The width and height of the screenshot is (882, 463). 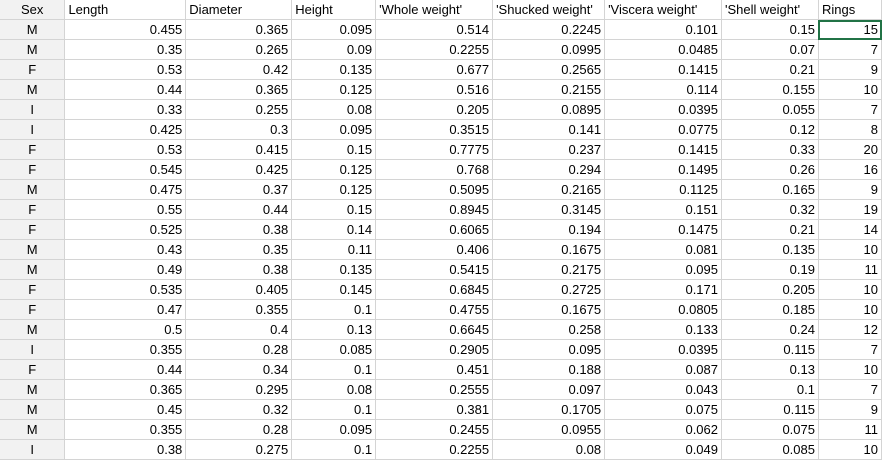 What do you see at coordinates (334, 109) in the screenshot?
I see `cell-height: 0.08` at bounding box center [334, 109].